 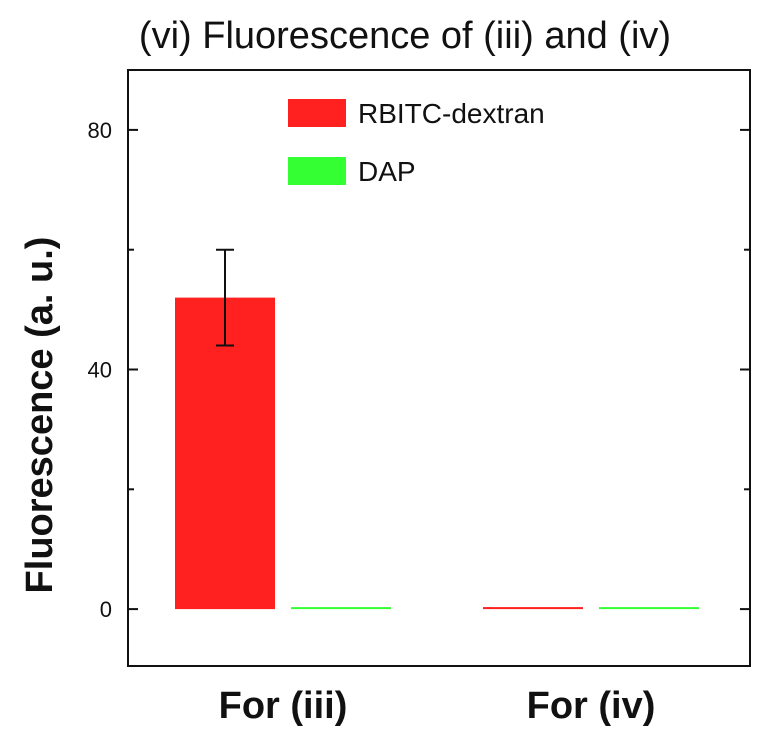 What do you see at coordinates (40, 415) in the screenshot?
I see `y-axis-label: Fluorescence (a. u.)` at bounding box center [40, 415].